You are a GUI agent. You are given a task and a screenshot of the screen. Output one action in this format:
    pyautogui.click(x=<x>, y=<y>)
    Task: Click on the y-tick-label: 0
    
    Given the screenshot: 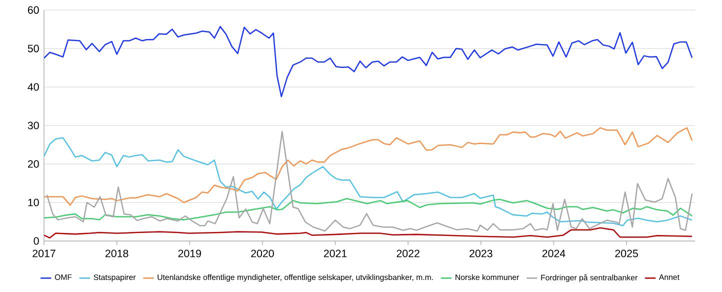 What is the action you would take?
    pyautogui.click(x=36, y=241)
    